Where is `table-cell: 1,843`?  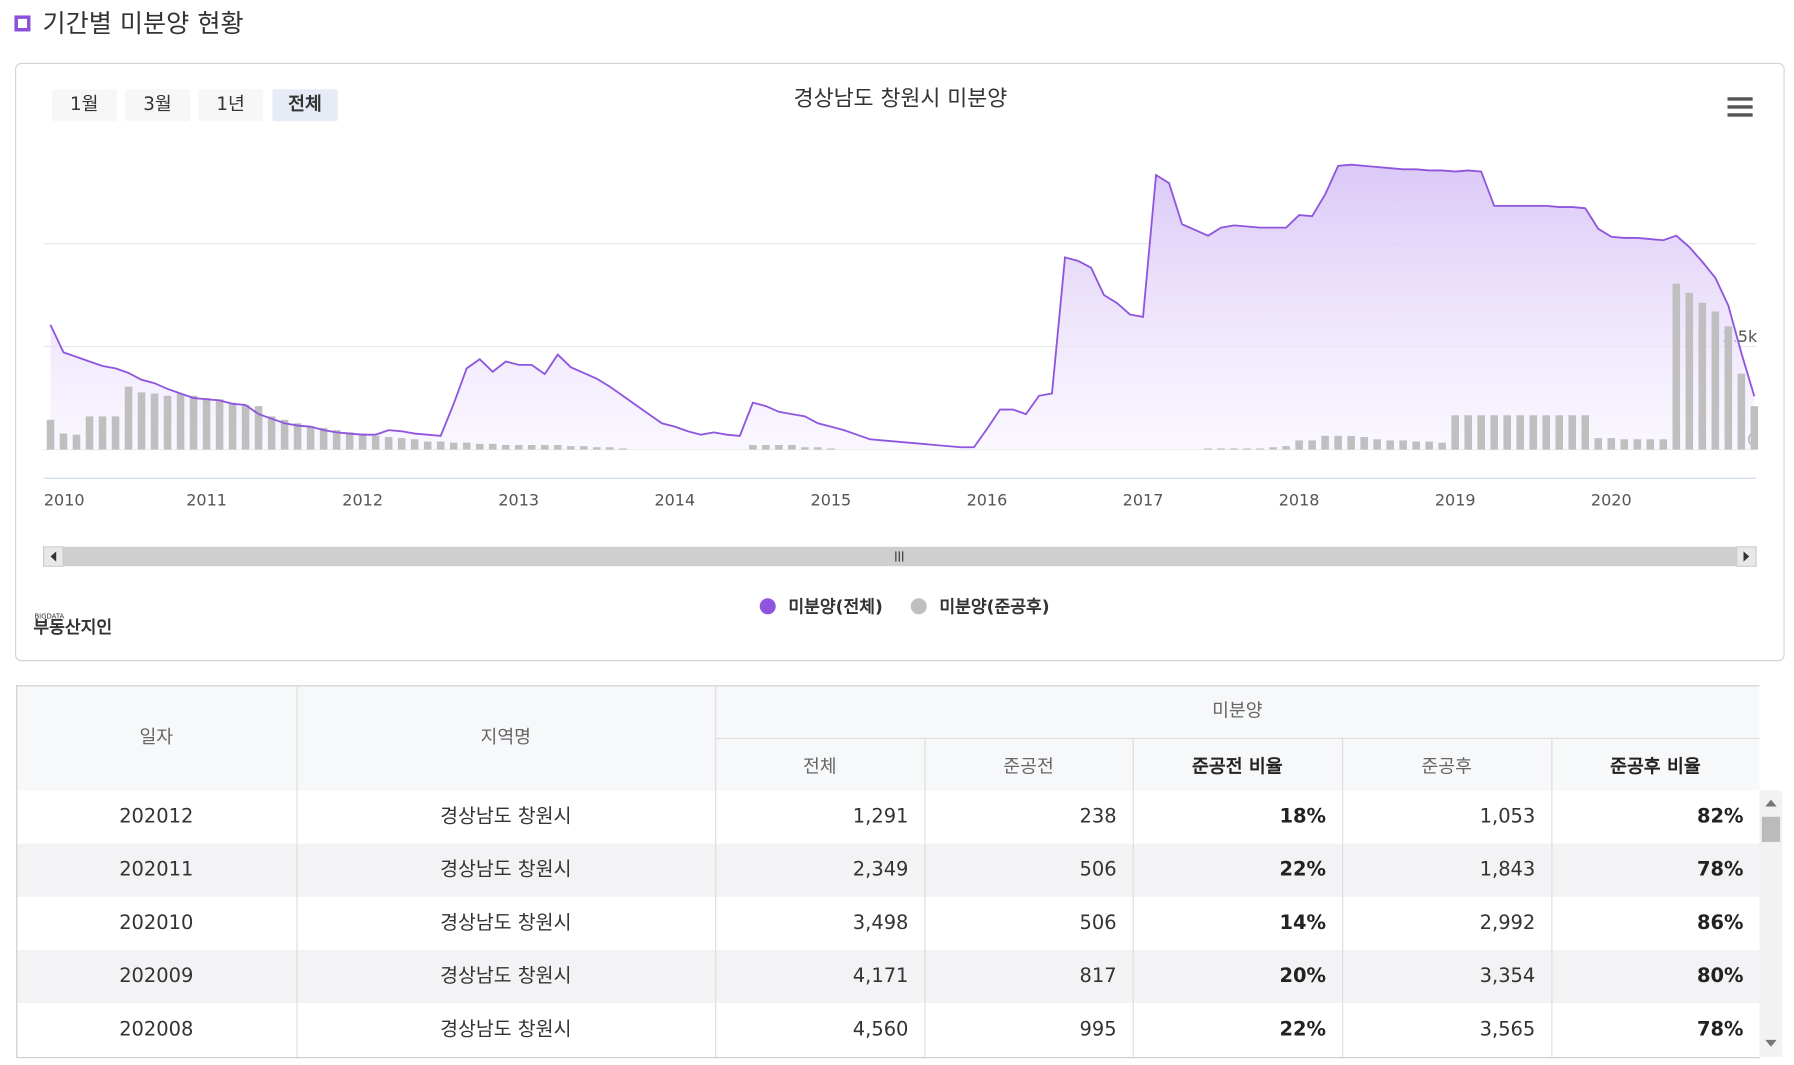 table-cell: 1,843 is located at coordinates (1508, 869).